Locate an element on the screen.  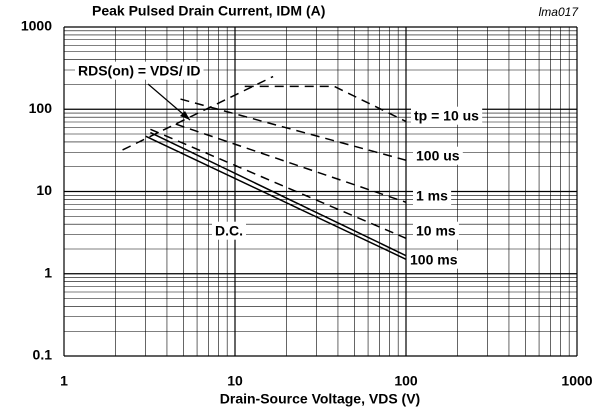
series-label: 10 ms is located at coordinates (436, 231).